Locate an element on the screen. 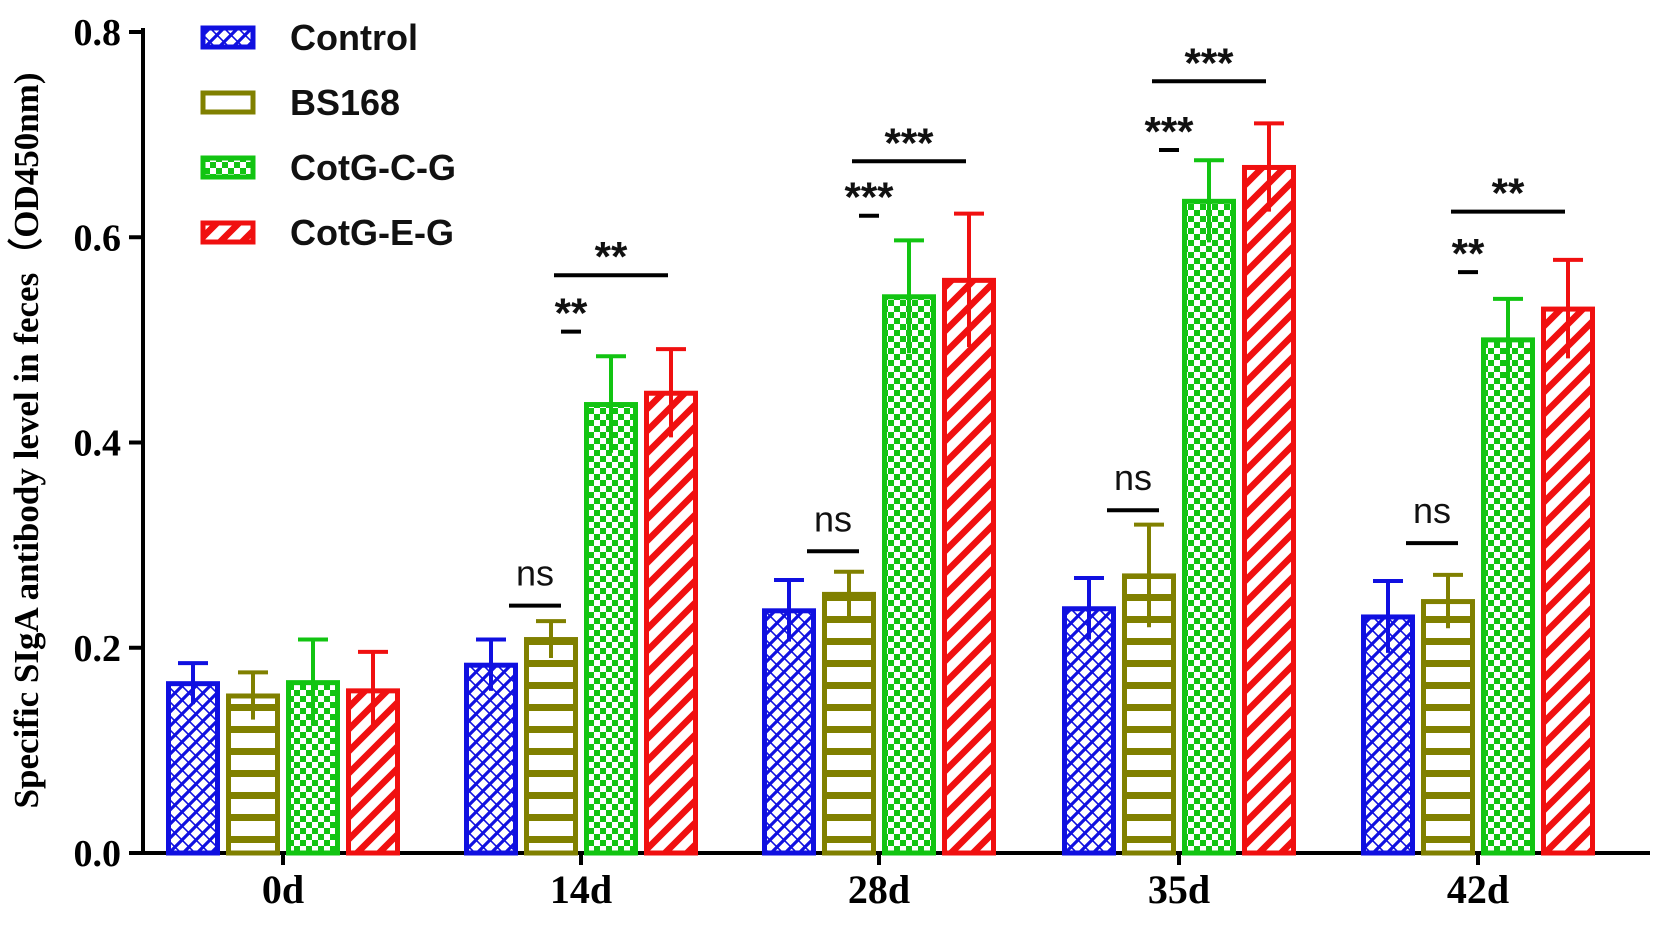  legend-item-bs168: BS168 is located at coordinates (300, 102).